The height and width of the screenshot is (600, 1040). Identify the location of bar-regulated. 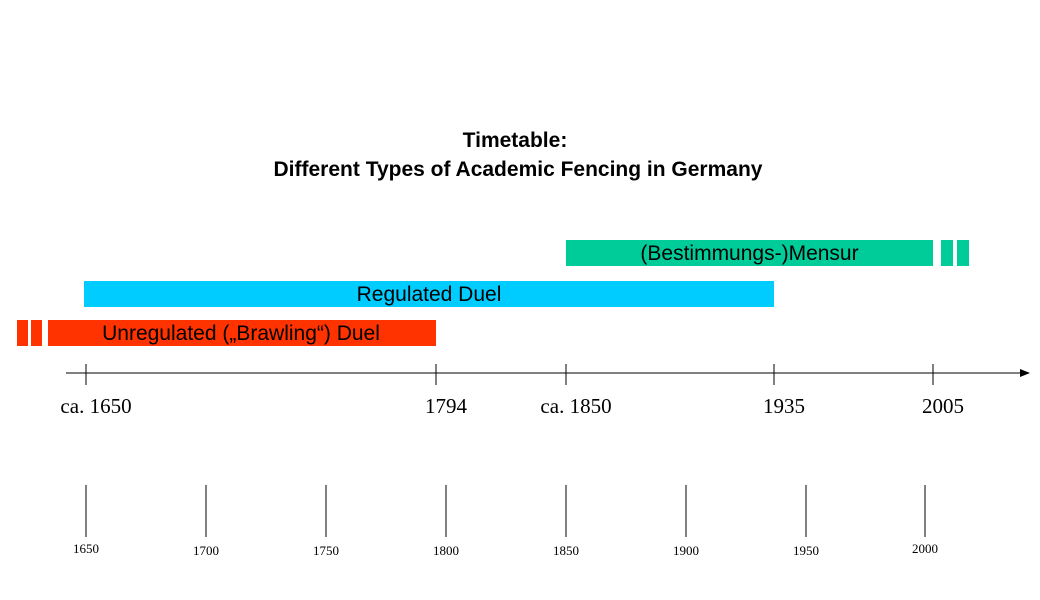
(429, 294).